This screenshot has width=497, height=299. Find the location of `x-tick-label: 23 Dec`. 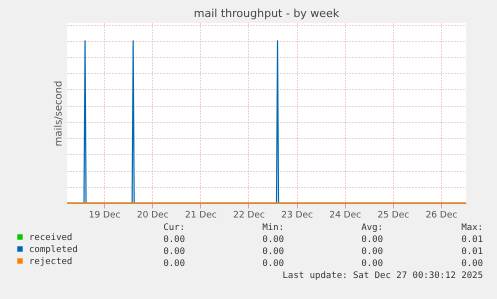

x-tick-label: 23 Dec is located at coordinates (297, 215).